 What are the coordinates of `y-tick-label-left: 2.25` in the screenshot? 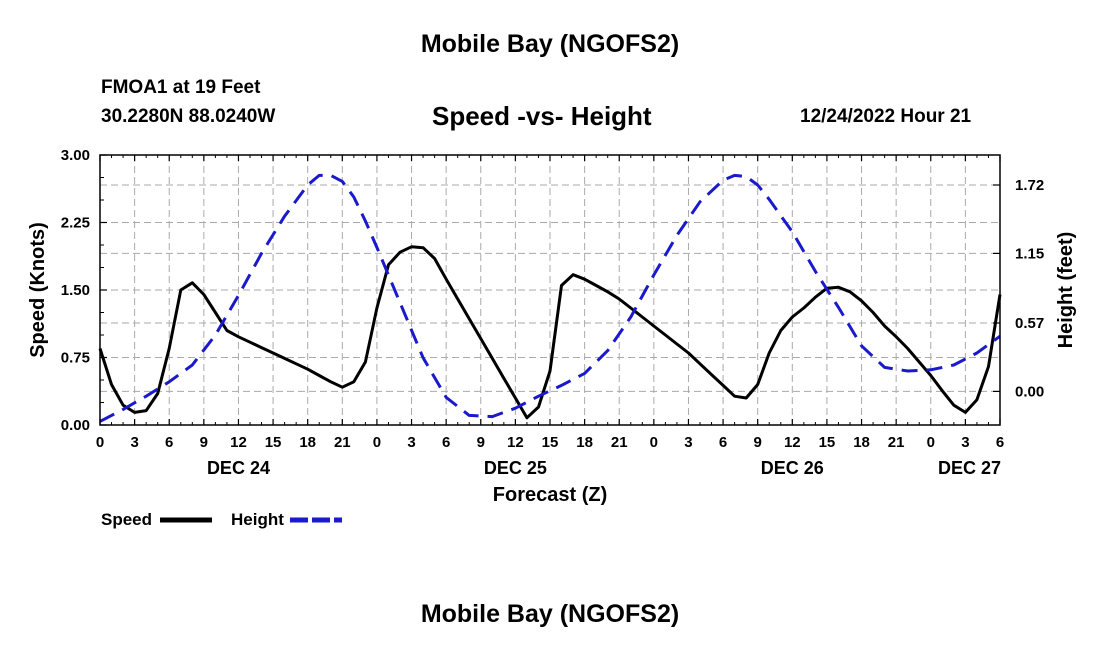 It's located at (75, 223).